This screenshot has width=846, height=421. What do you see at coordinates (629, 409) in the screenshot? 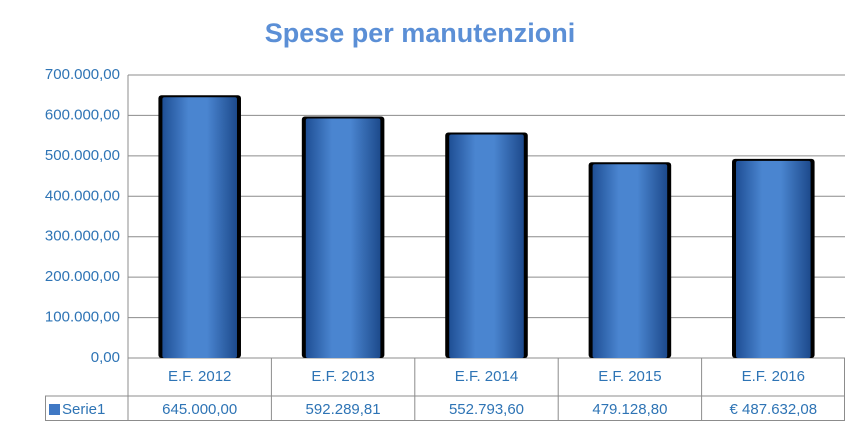
I see `data-label: 479.128,80` at bounding box center [629, 409].